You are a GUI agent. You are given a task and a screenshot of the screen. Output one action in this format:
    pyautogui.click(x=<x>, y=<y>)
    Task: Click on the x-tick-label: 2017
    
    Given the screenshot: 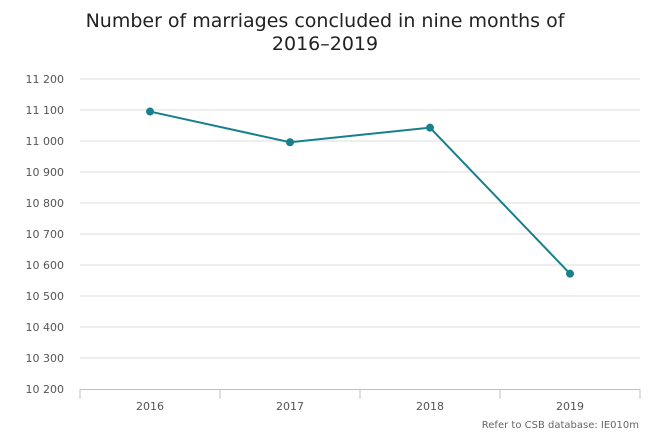 What is the action you would take?
    pyautogui.click(x=290, y=406)
    